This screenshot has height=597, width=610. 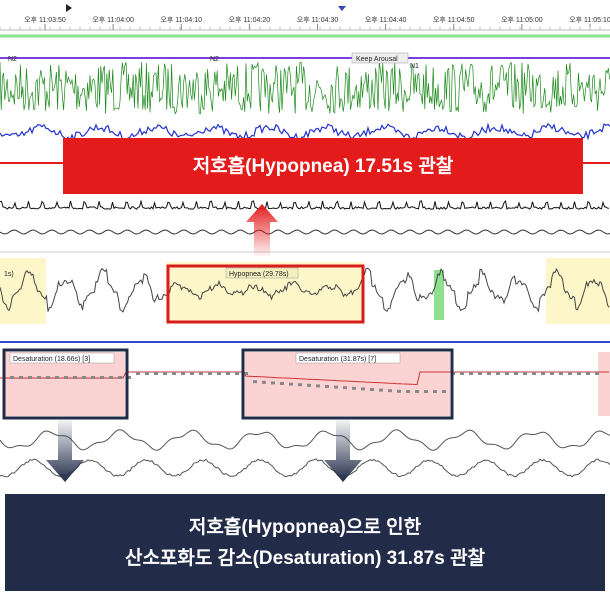 I want to click on stage-box, so click(x=380, y=58).